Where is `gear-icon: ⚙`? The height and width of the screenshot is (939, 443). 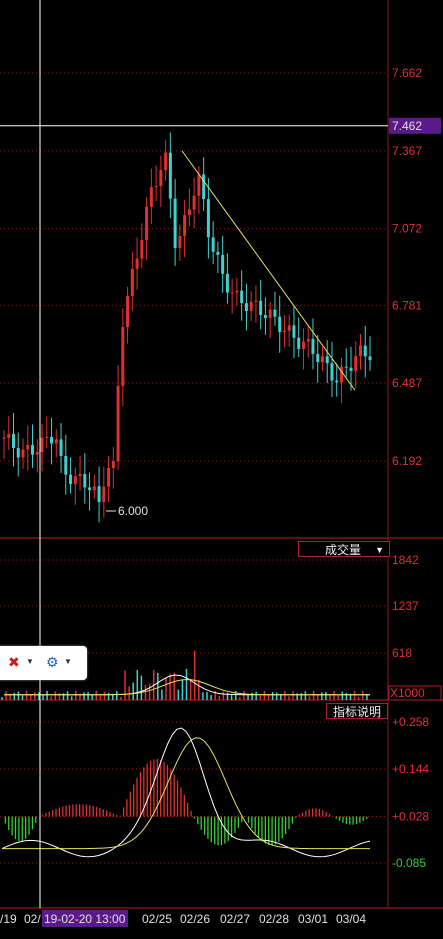
gear-icon: ⚙ is located at coordinates (52, 662).